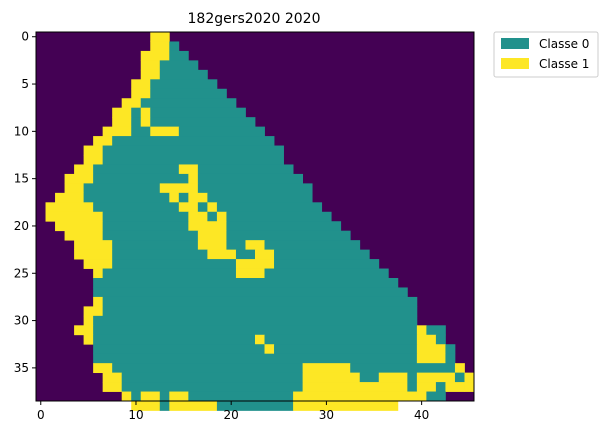 The image size is (613, 435). I want to click on chart-title: 182gers2020 2020, so click(254, 19).